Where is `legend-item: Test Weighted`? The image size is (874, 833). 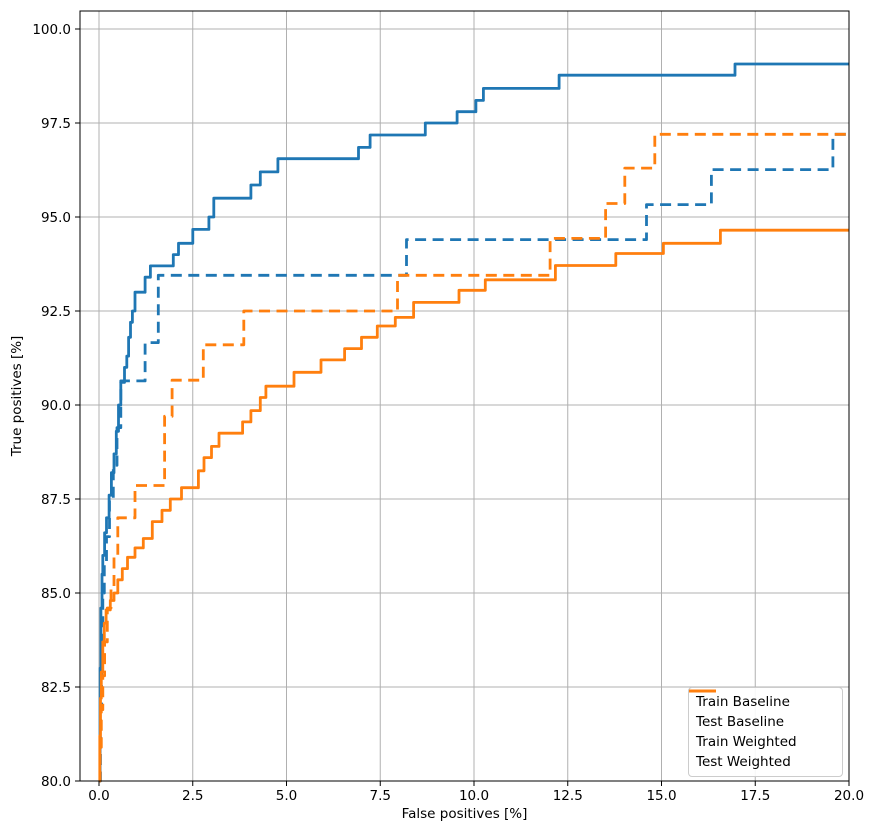 legend-item: Test Weighted is located at coordinates (763, 730).